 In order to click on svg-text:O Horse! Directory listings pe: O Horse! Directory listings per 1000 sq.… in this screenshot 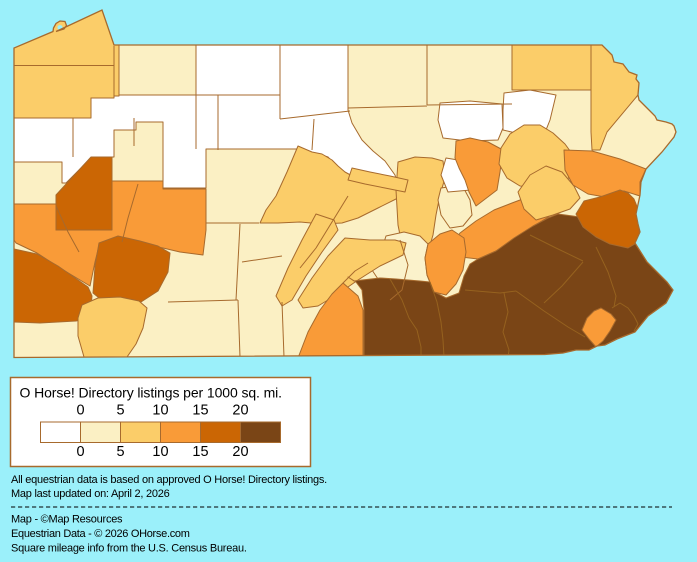, I will do `click(151, 393)`.